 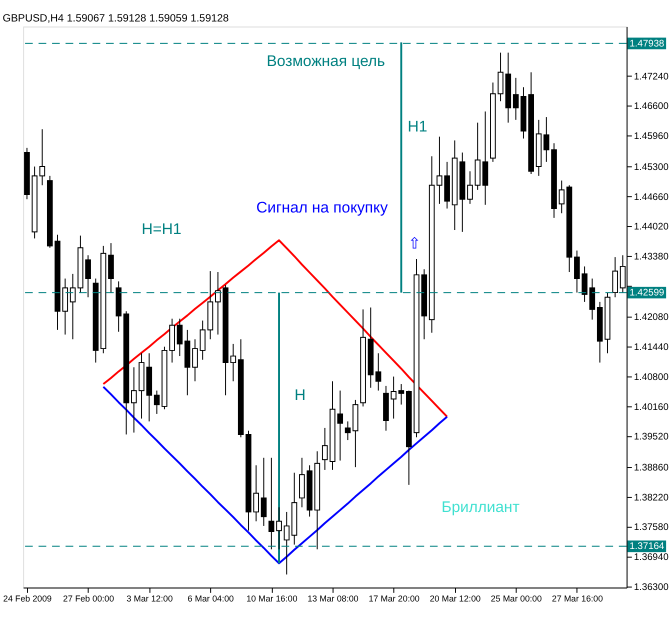 I want to click on x-tick-label: 20 Mar 12:00, so click(x=455, y=599).